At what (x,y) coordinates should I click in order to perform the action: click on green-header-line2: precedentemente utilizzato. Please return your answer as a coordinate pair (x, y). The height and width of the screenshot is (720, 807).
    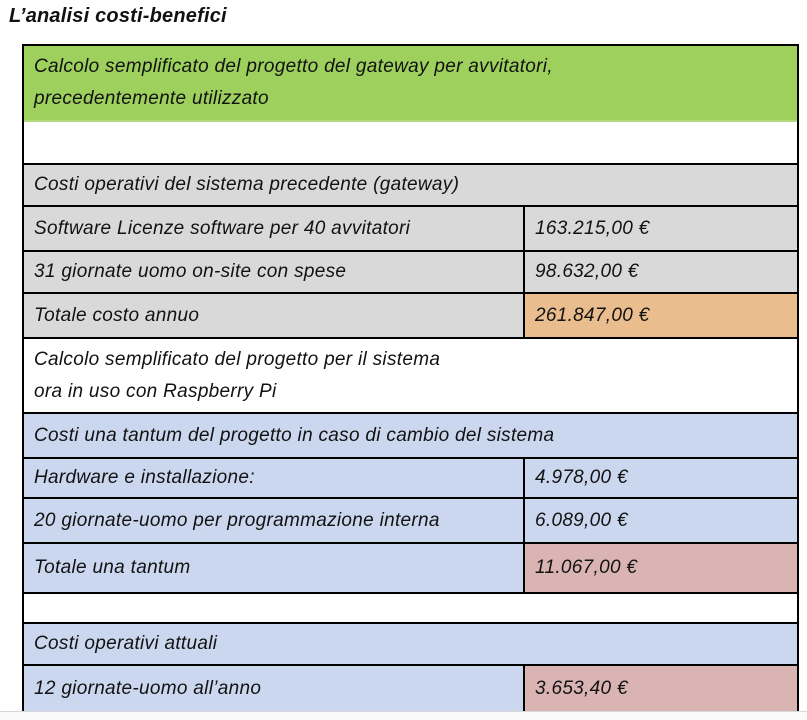
    Looking at the image, I should click on (151, 98).